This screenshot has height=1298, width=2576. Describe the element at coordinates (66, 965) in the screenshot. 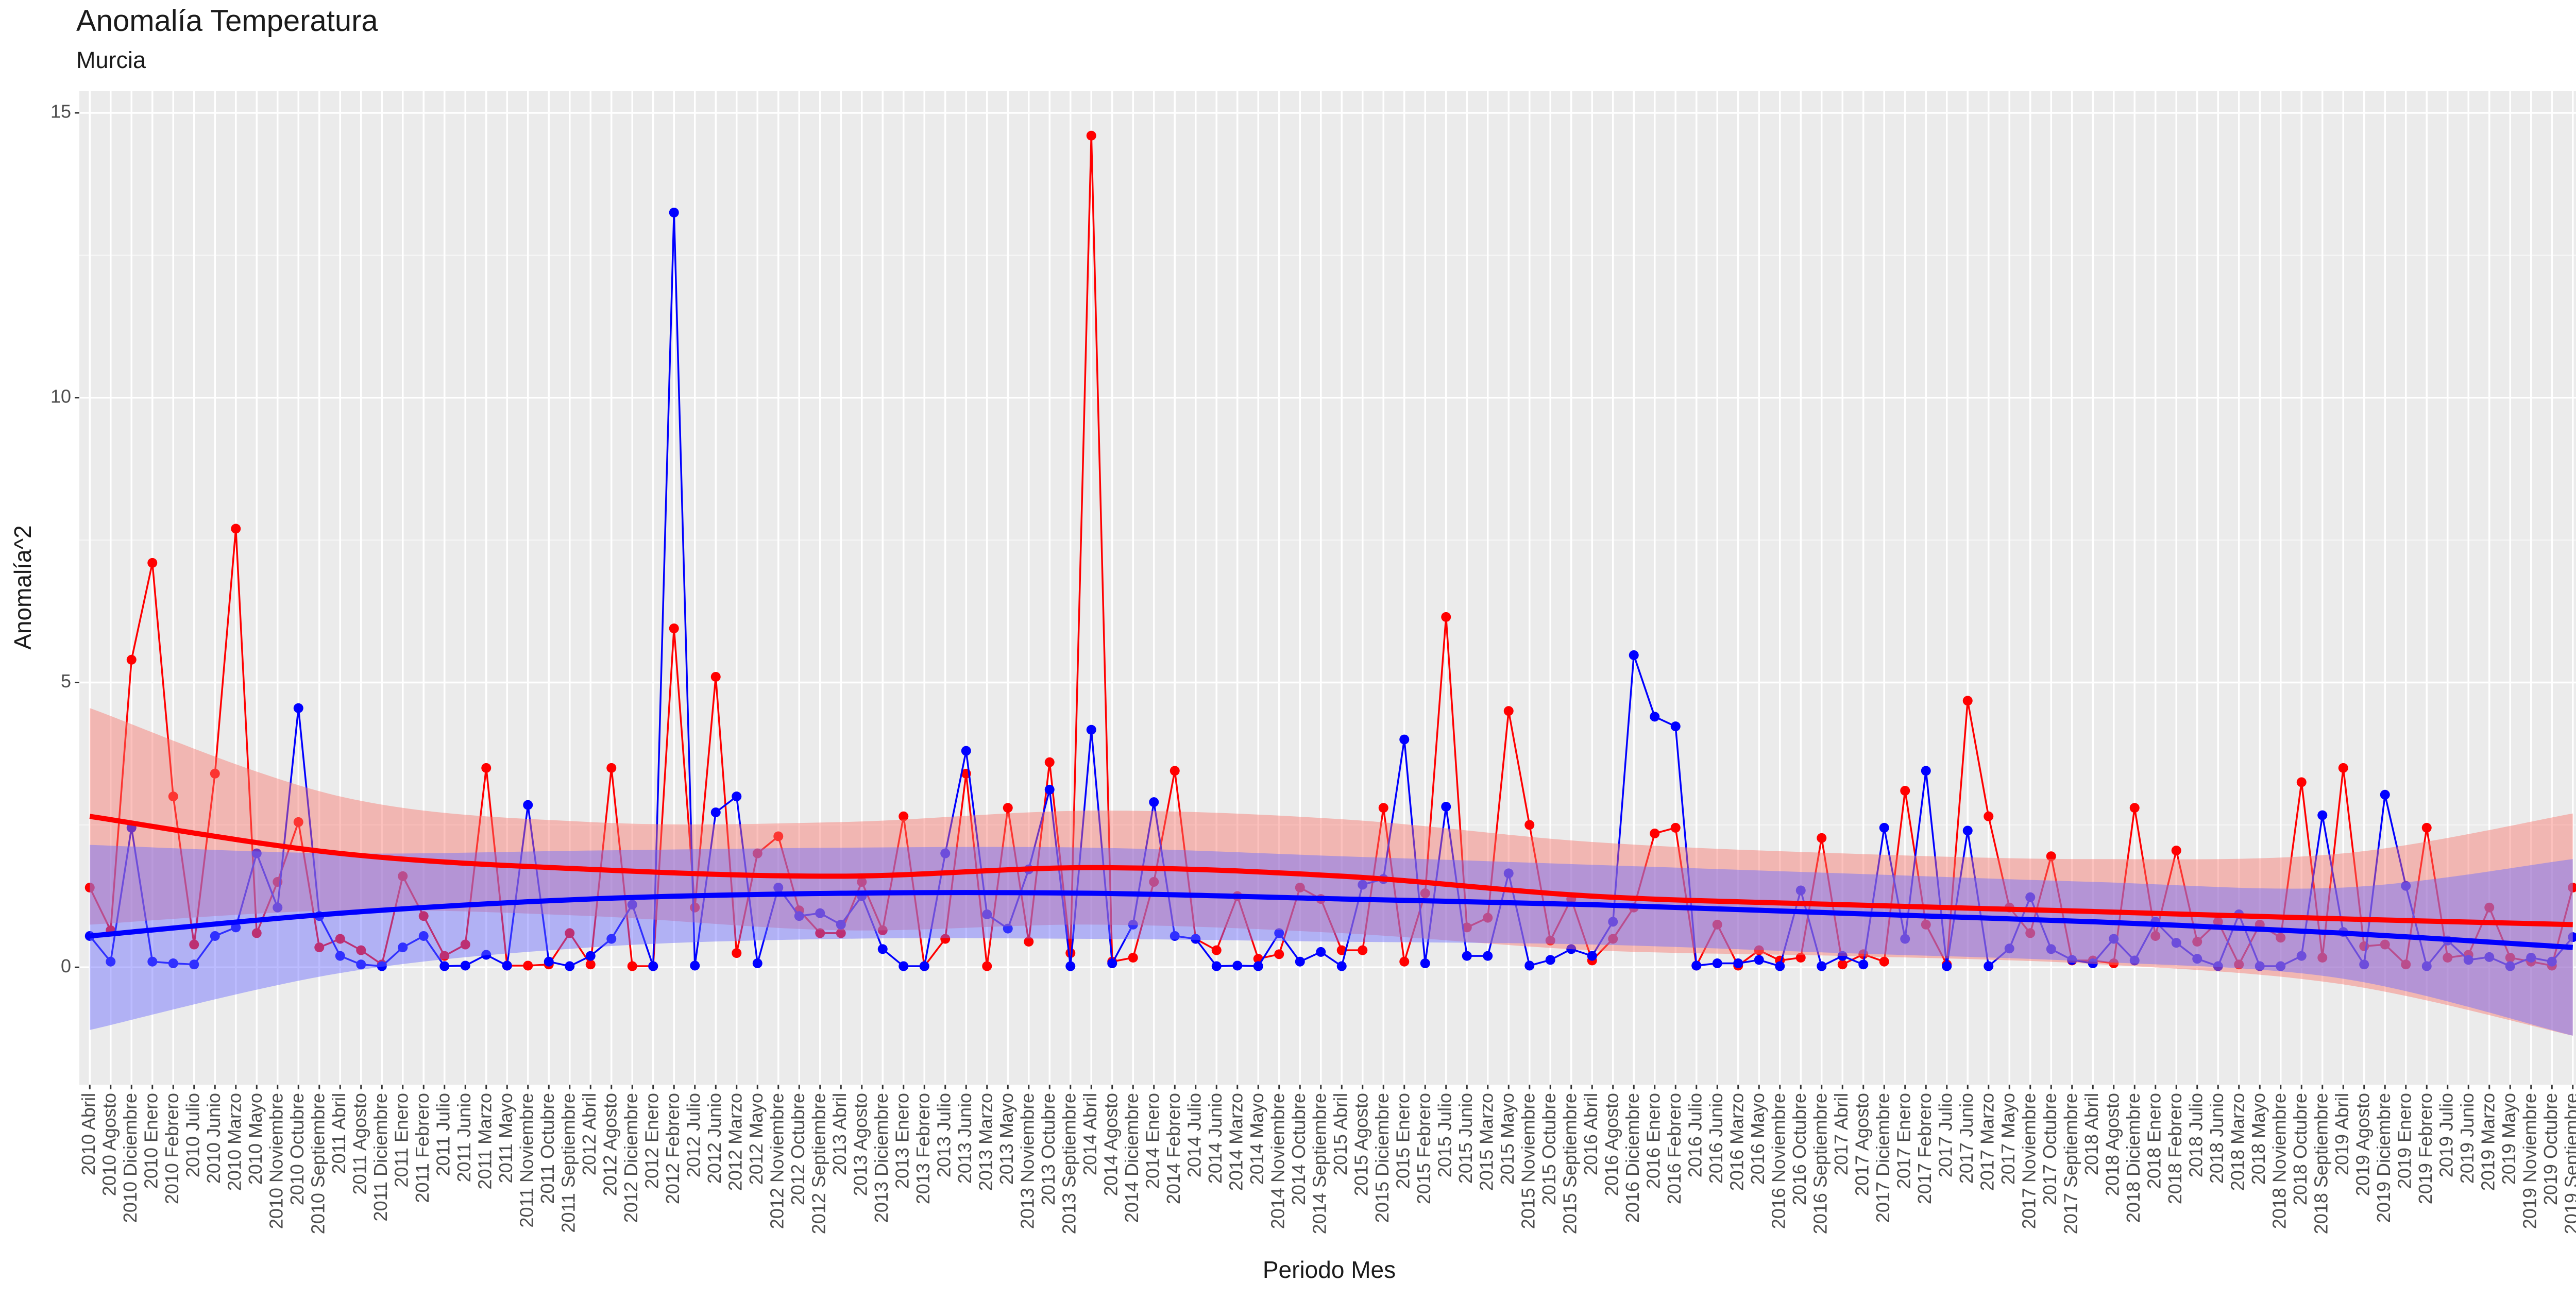

I see `y-tick-label: 0` at that location.